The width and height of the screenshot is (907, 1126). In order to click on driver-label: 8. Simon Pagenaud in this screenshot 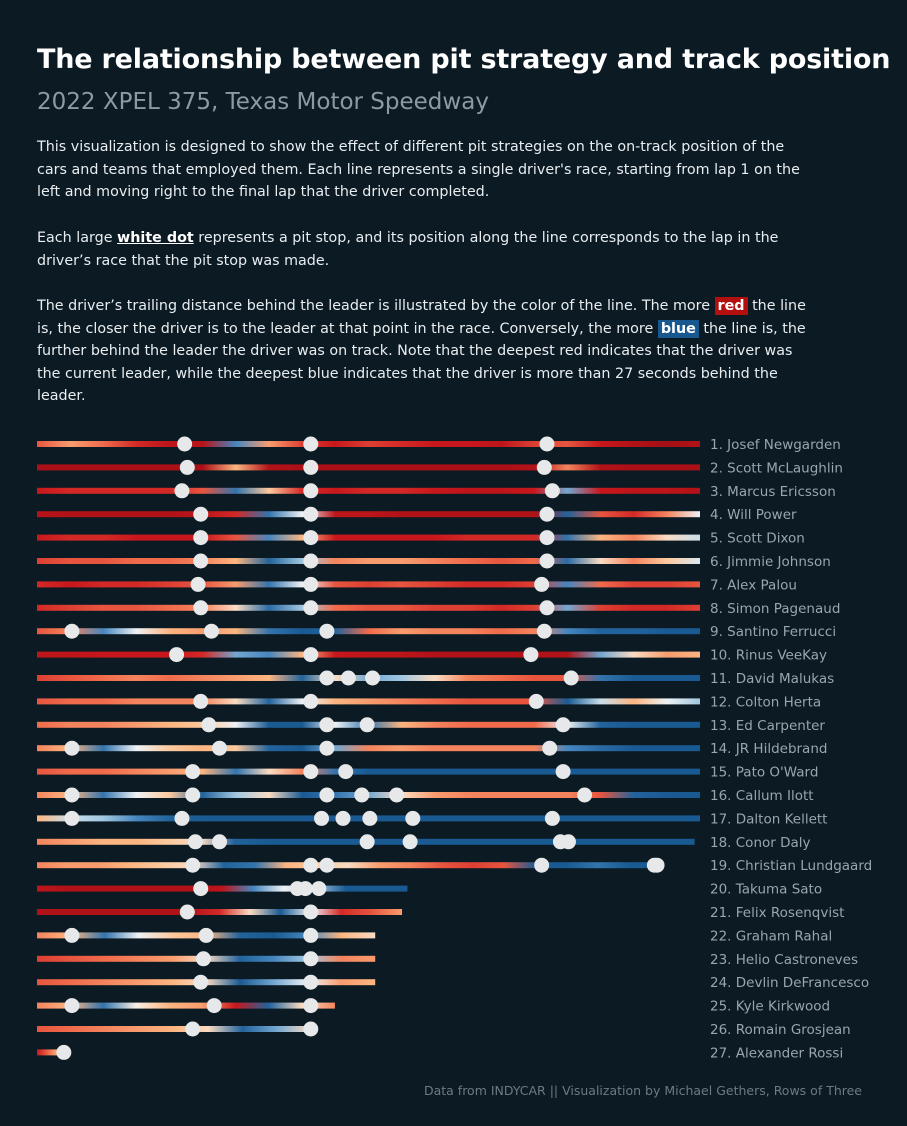, I will do `click(775, 609)`.